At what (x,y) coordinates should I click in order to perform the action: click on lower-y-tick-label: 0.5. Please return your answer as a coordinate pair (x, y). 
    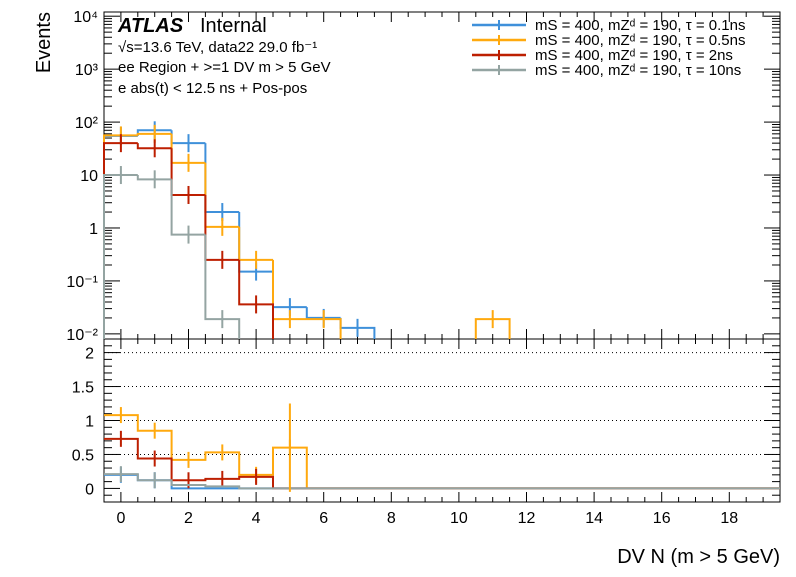
    Looking at the image, I should click on (83, 455).